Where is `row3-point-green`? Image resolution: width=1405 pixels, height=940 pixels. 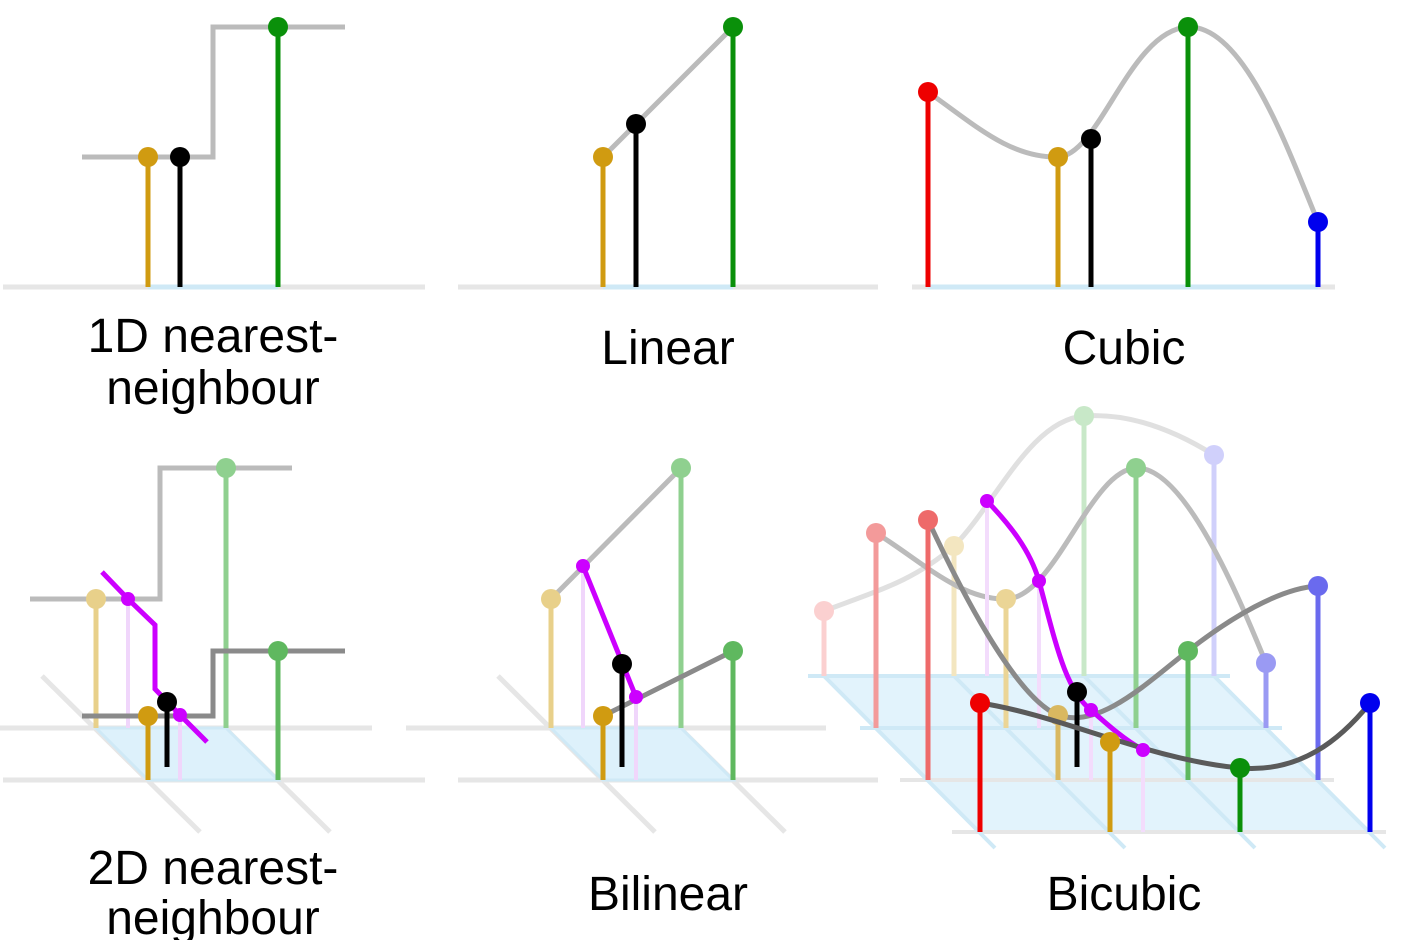
row3-point-green is located at coordinates (1188, 651).